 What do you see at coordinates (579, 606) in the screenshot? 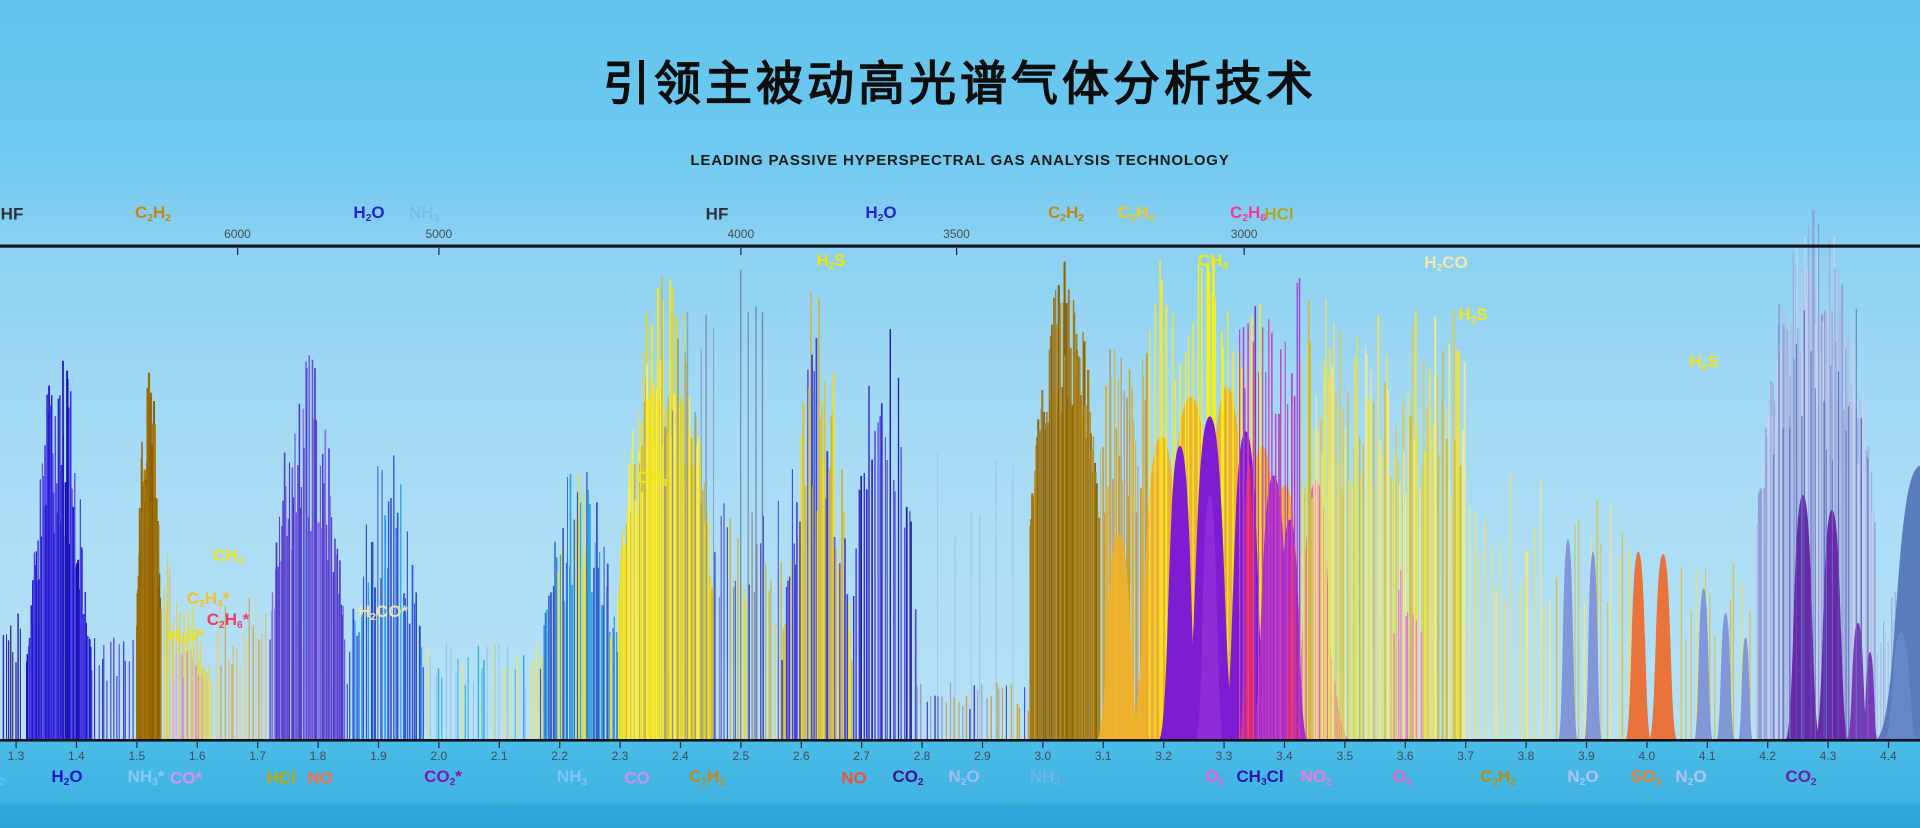
I see `cluster-teal-2.25` at bounding box center [579, 606].